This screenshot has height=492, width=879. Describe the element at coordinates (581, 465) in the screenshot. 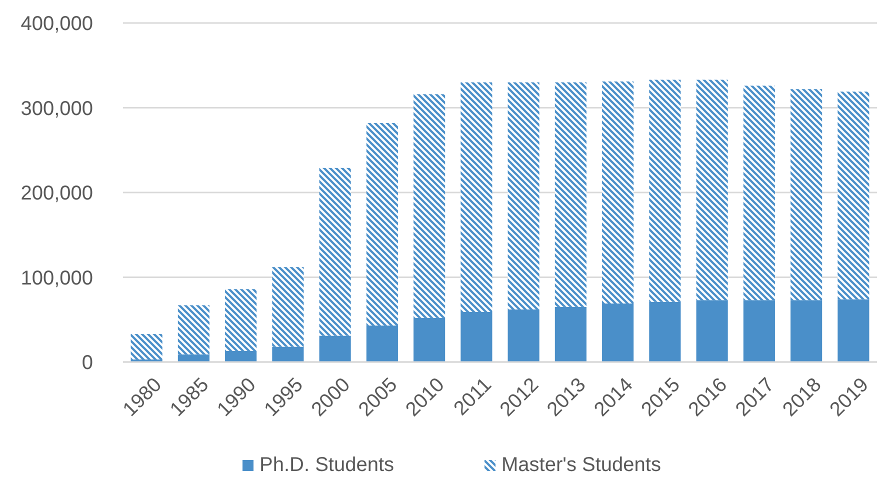

I see `legend-label: Master's Students` at that location.